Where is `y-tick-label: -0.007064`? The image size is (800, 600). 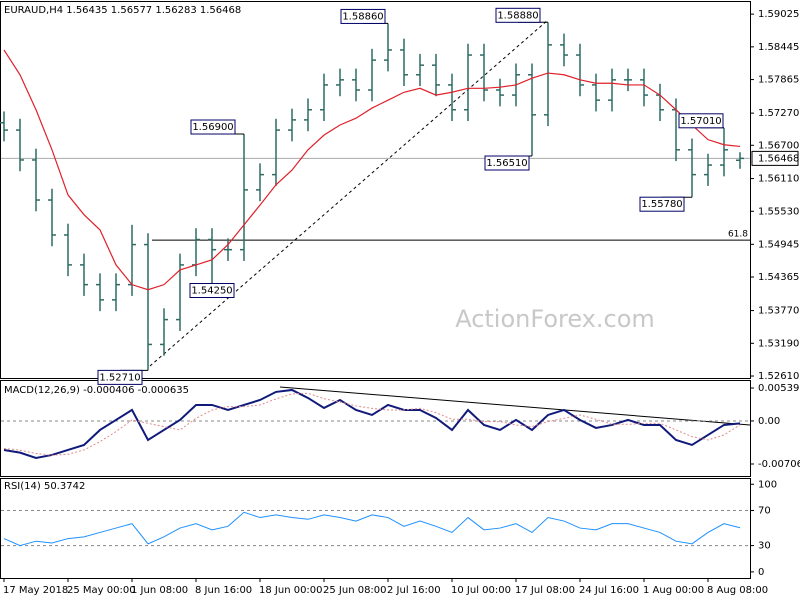
y-tick-label: -0.007064 is located at coordinates (779, 464).